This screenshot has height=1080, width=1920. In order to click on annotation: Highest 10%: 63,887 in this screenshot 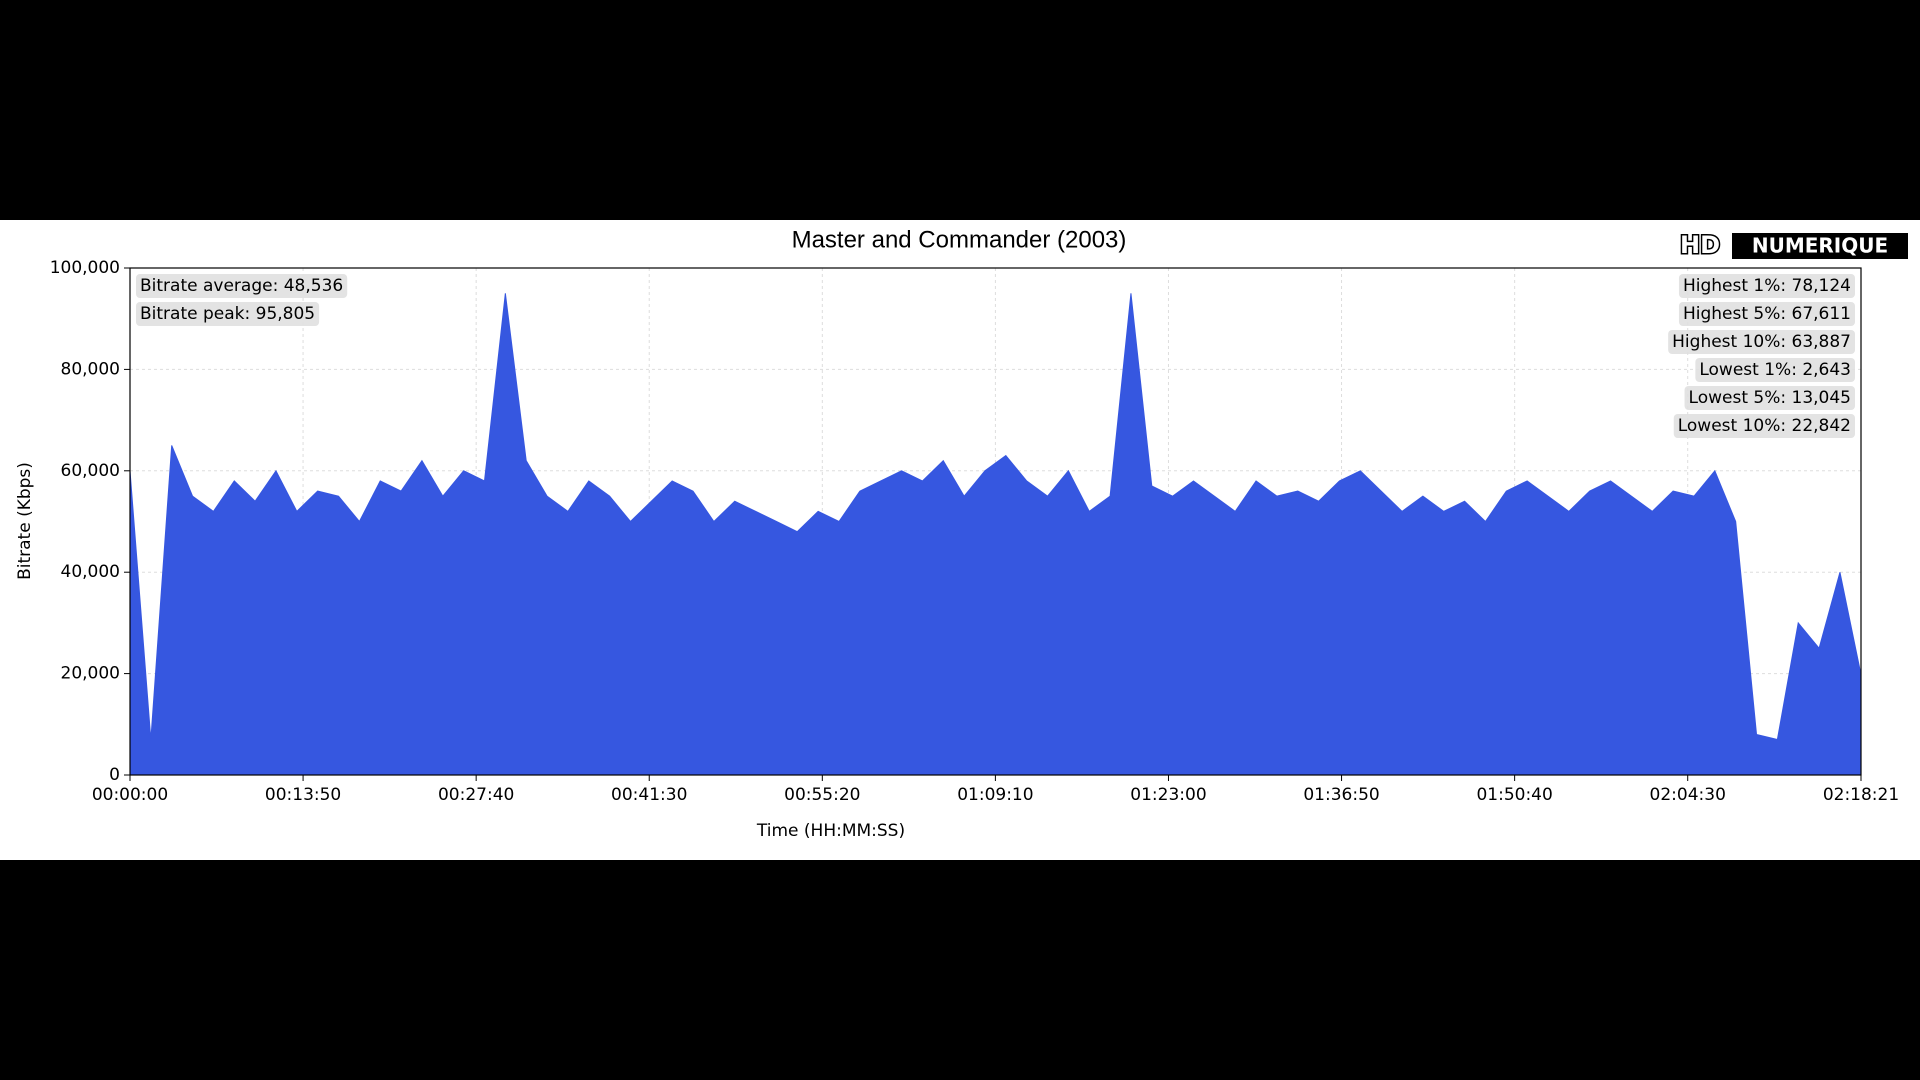, I will do `click(1761, 342)`.